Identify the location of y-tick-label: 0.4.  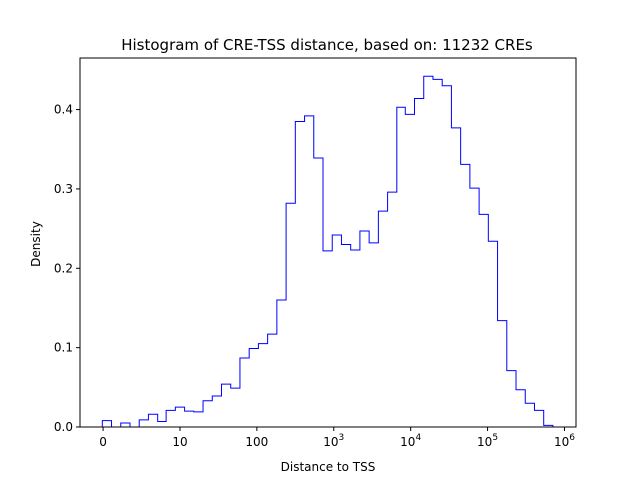
(63, 110).